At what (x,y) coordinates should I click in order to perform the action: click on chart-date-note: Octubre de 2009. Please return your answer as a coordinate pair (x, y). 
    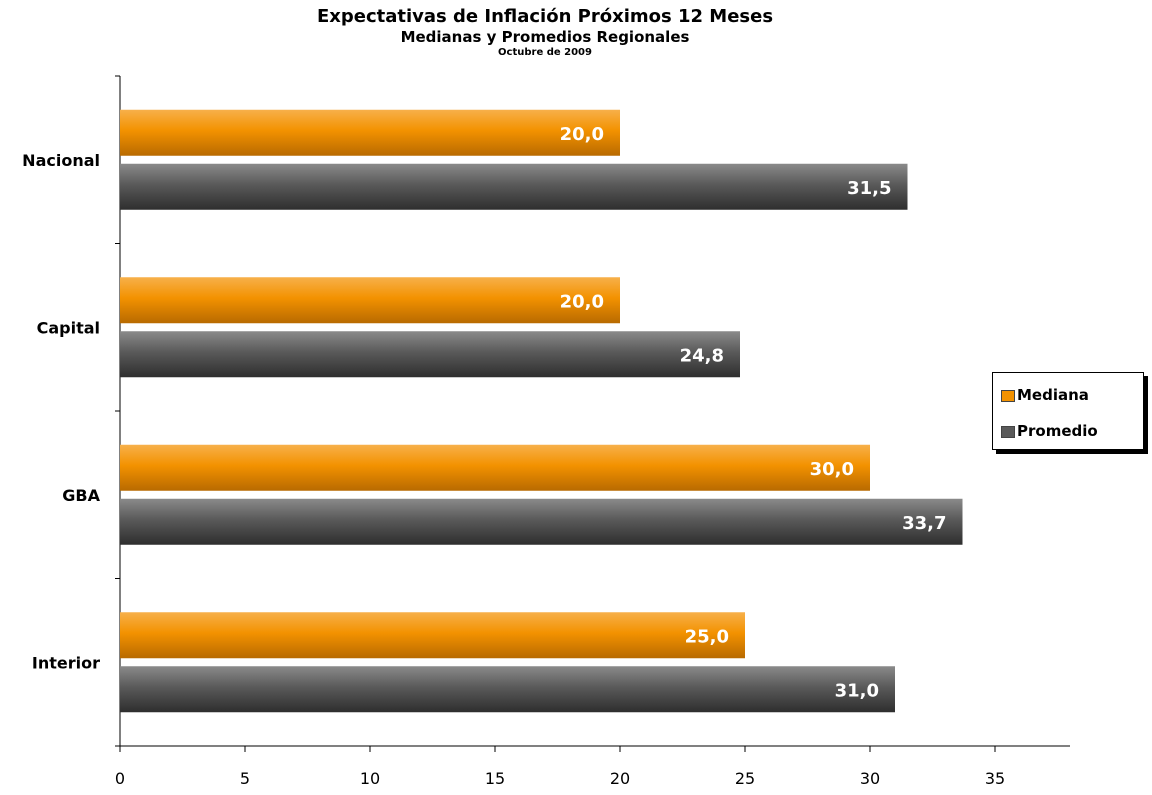
    Looking at the image, I should click on (545, 52).